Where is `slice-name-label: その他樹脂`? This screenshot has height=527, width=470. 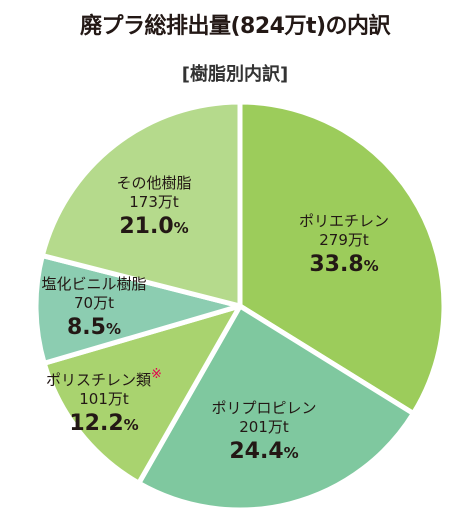 slice-name-label: その他樹脂 is located at coordinates (153, 183).